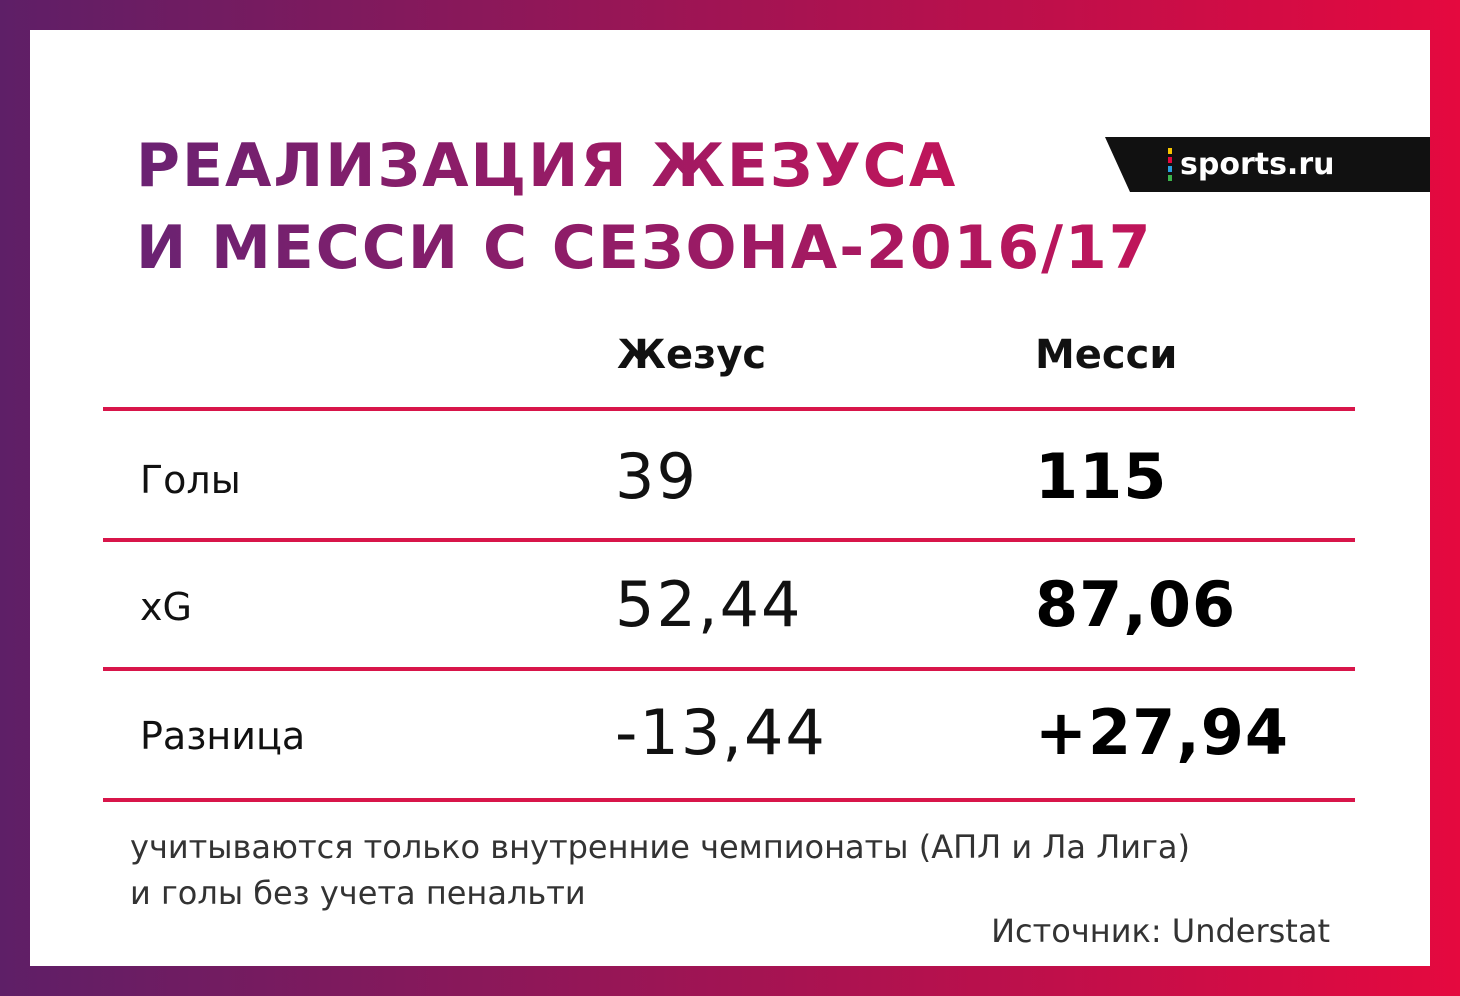  I want to click on row-label: Голы, so click(190, 480).